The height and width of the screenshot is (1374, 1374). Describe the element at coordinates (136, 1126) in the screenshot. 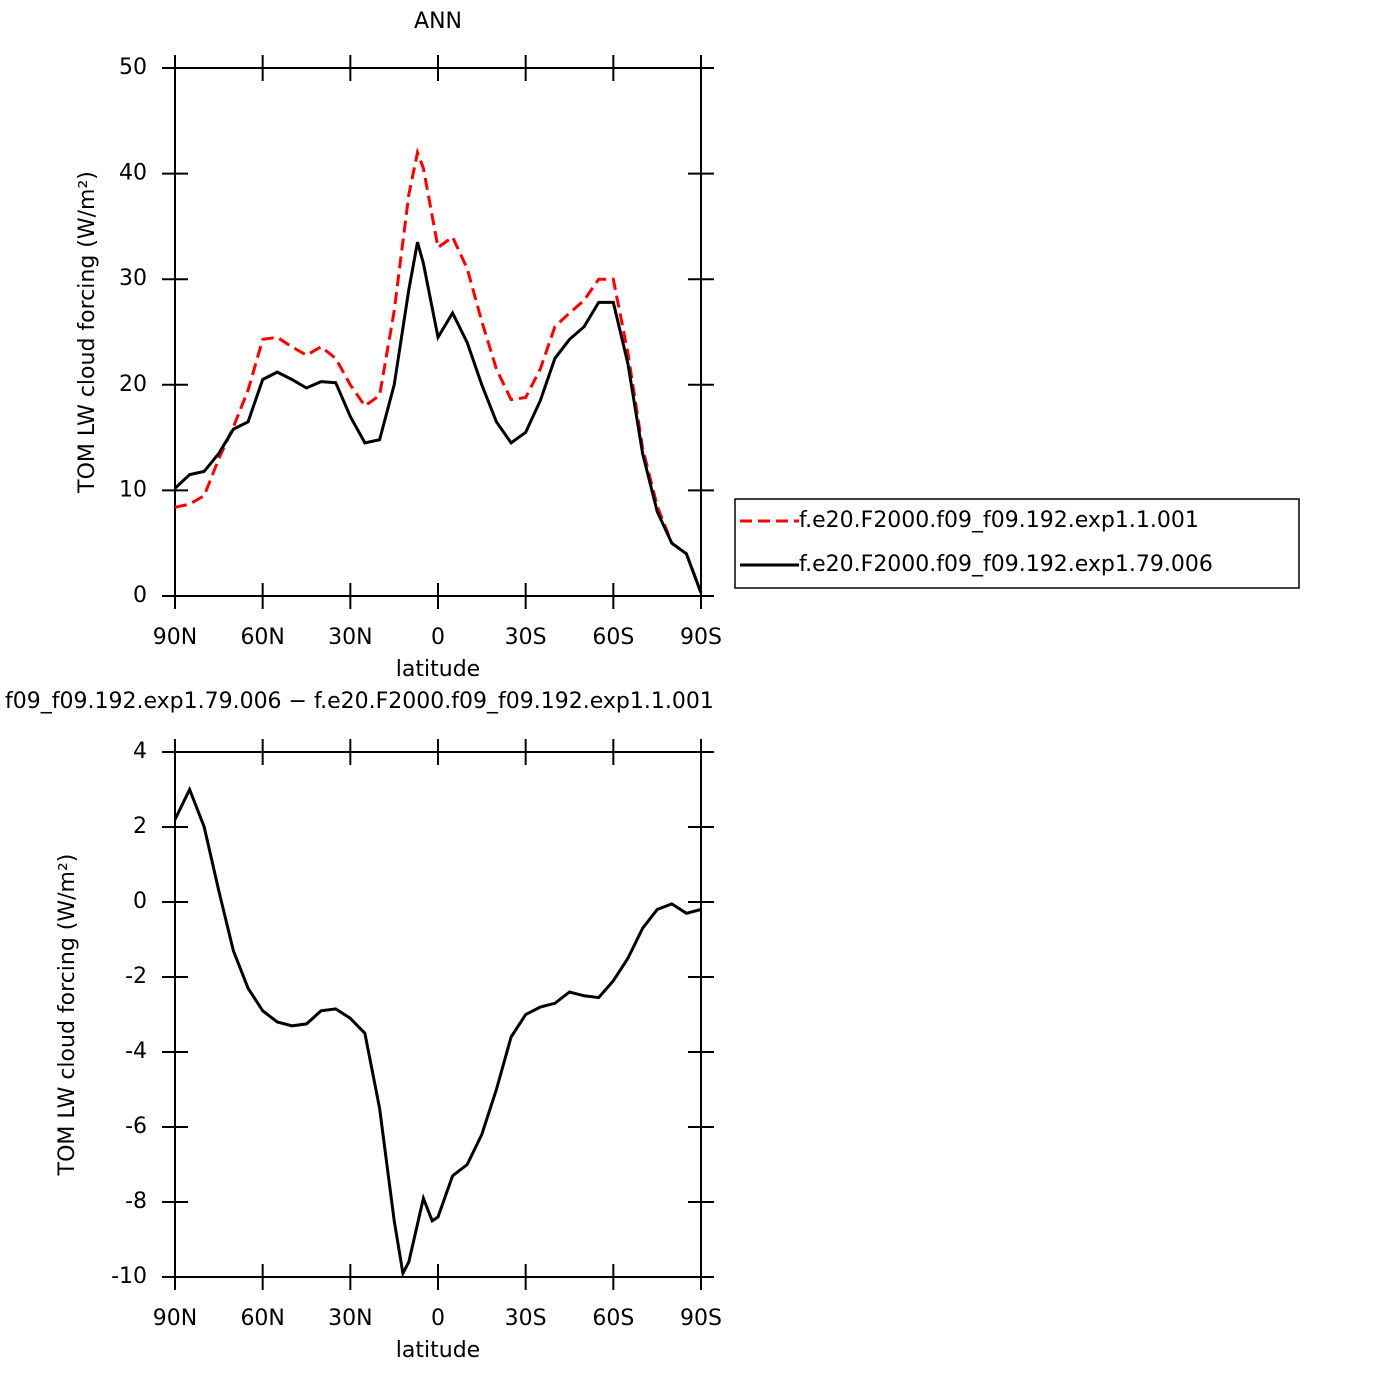

I see `y-tick-label: -6` at that location.